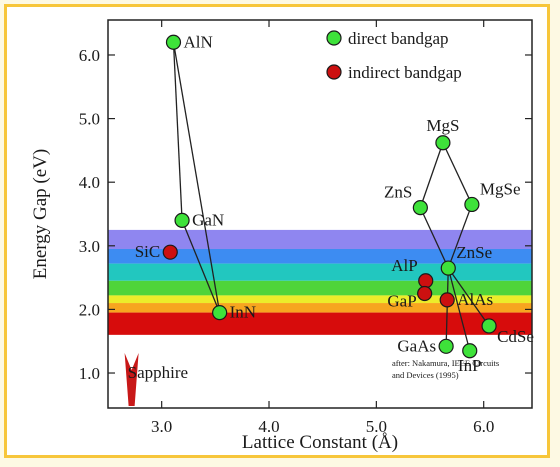  What do you see at coordinates (405, 72) in the screenshot?
I see `legend-label: indirect bandgap` at bounding box center [405, 72].